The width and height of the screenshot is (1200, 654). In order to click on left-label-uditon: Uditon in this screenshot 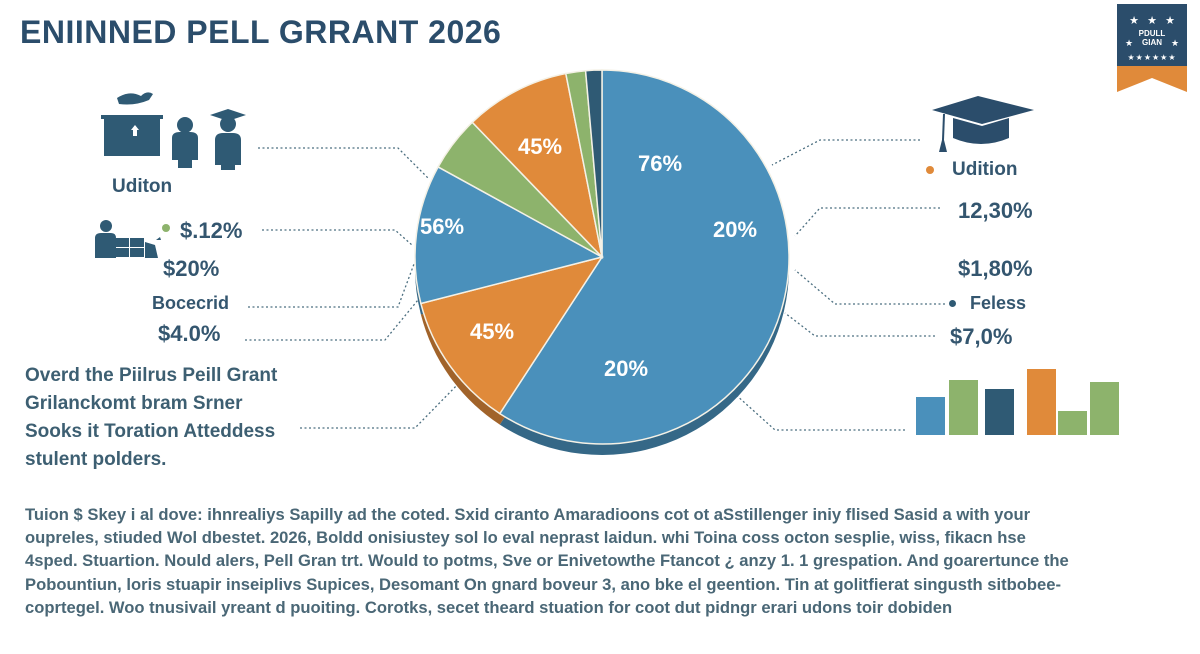, I will do `click(142, 186)`.